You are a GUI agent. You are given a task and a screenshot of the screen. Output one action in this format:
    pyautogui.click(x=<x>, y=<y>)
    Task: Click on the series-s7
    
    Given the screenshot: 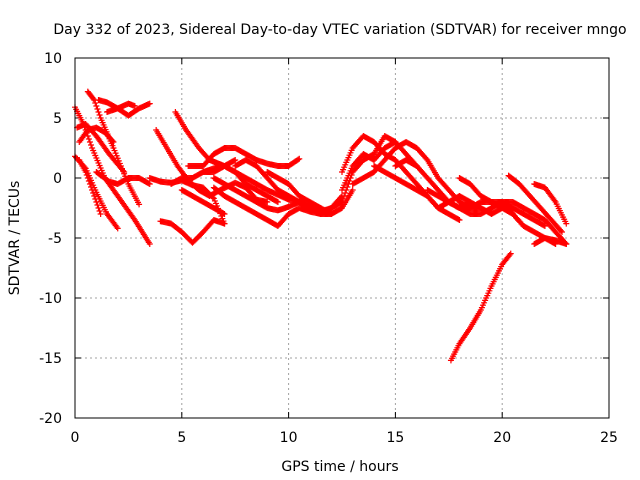 What is the action you would take?
    pyautogui.click(x=123, y=178)
    